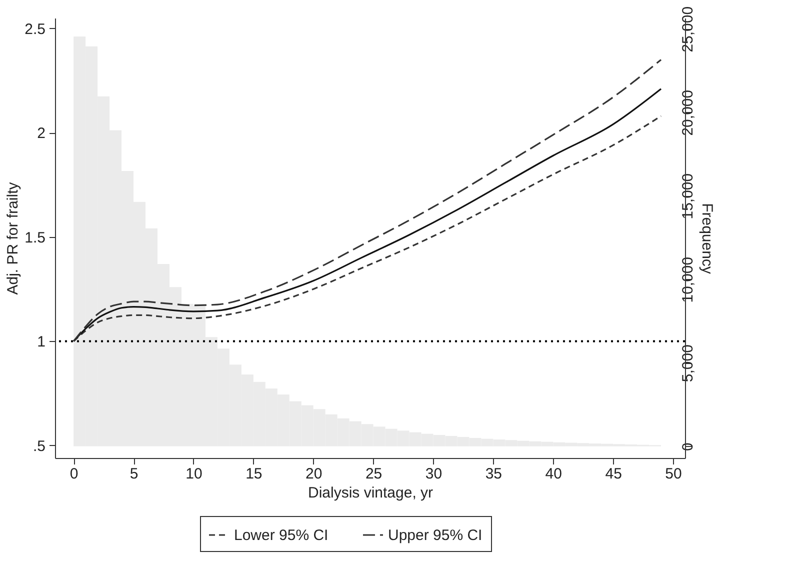  Describe the element at coordinates (433, 474) in the screenshot. I see `x-tick-label: 30` at that location.